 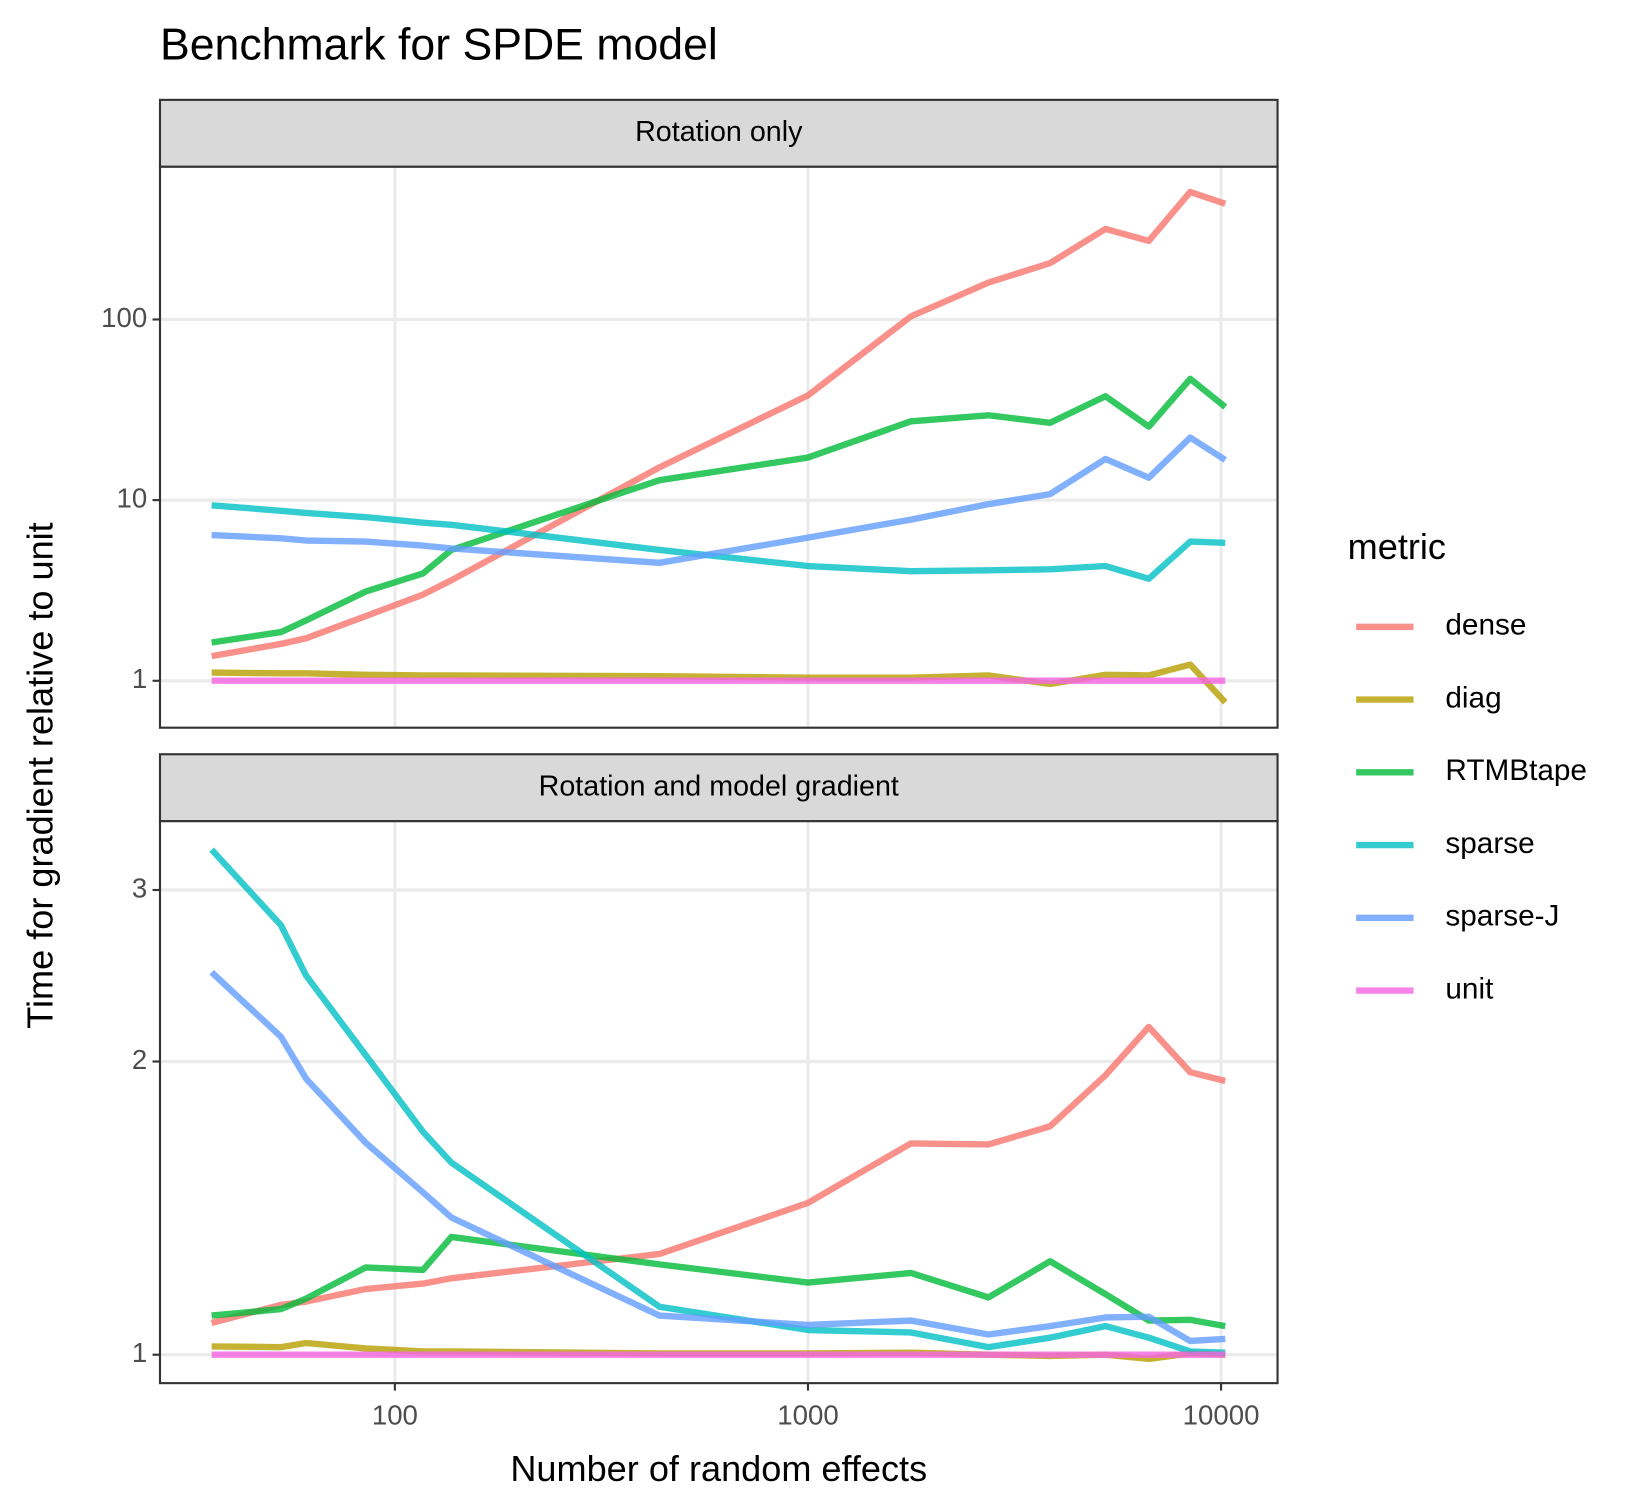 What do you see at coordinates (132, 497) in the screenshot?
I see `y-tick-label: 10` at bounding box center [132, 497].